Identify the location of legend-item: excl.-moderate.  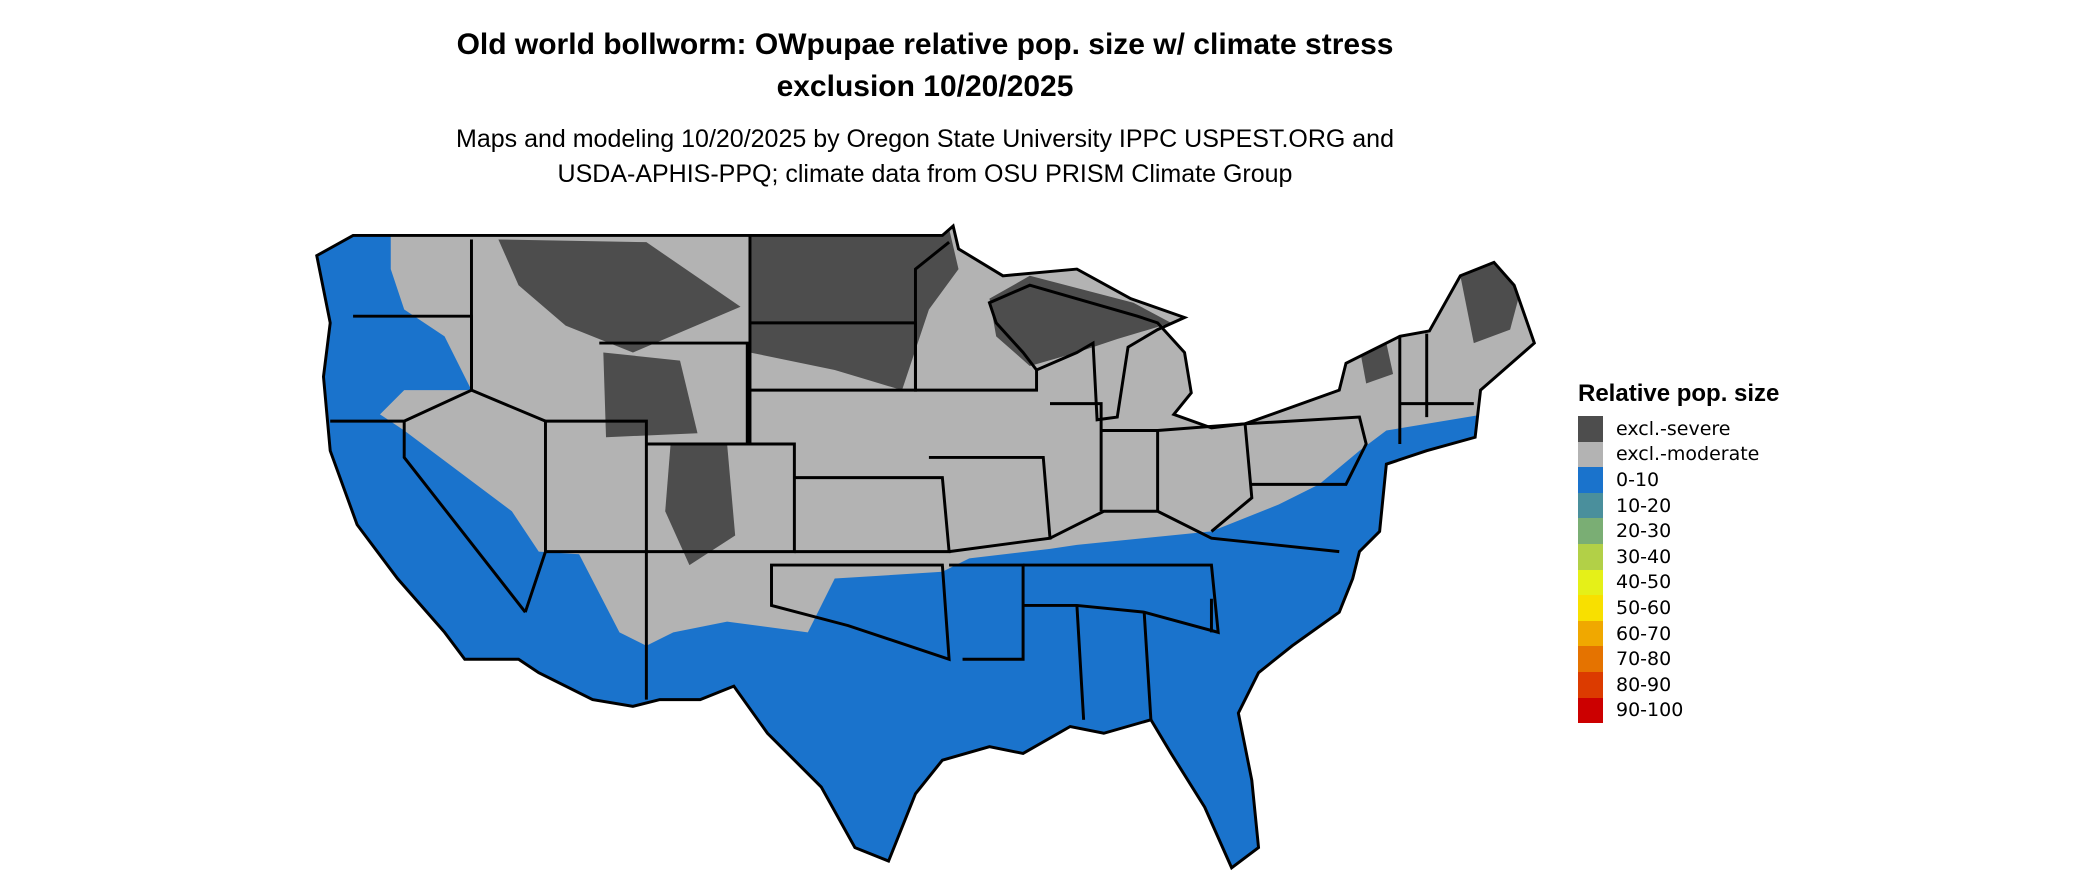
(1678, 454).